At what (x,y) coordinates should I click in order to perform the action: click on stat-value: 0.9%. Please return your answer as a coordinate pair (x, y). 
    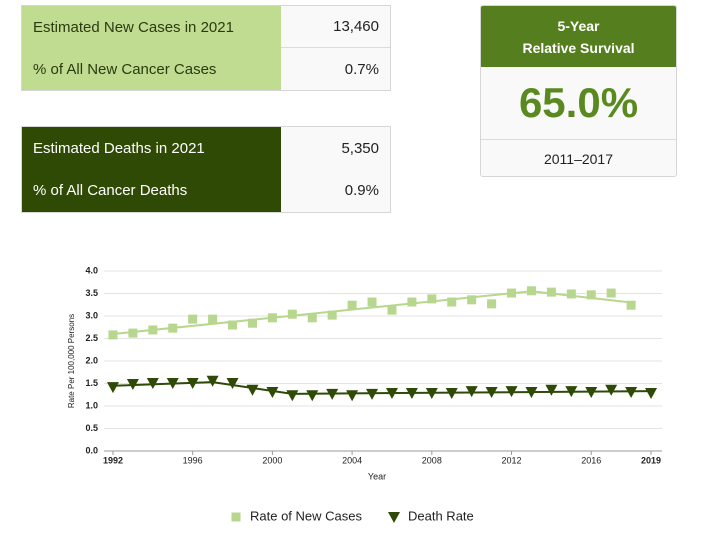
    Looking at the image, I should click on (335, 190).